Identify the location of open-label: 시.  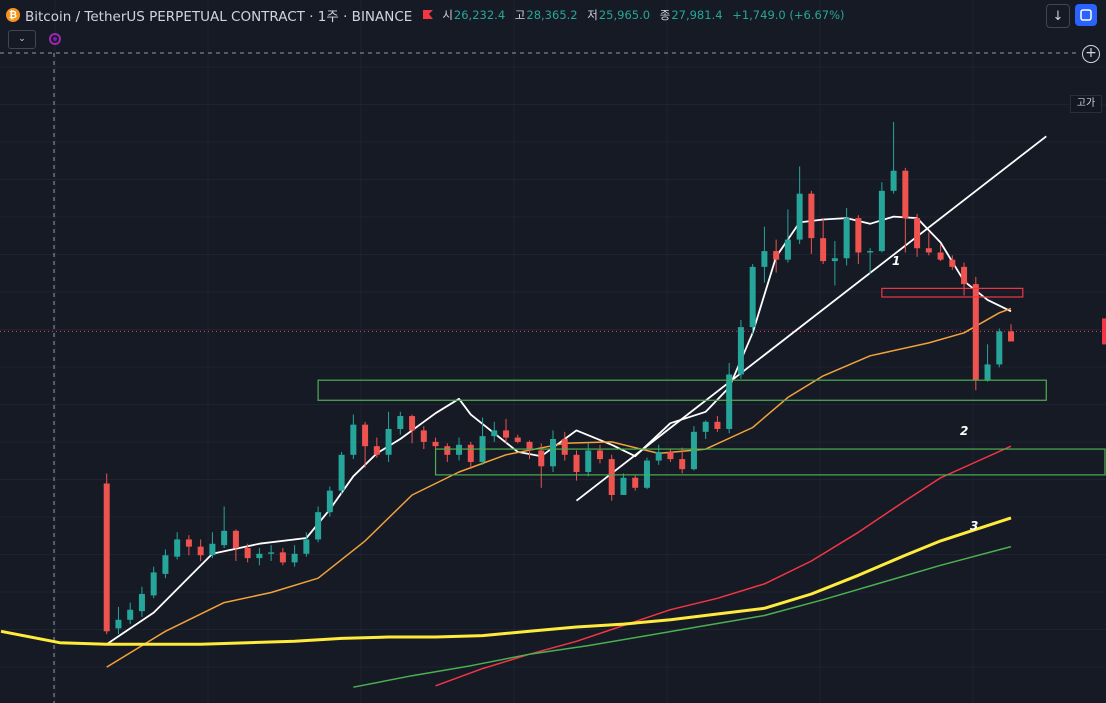
(447, 15).